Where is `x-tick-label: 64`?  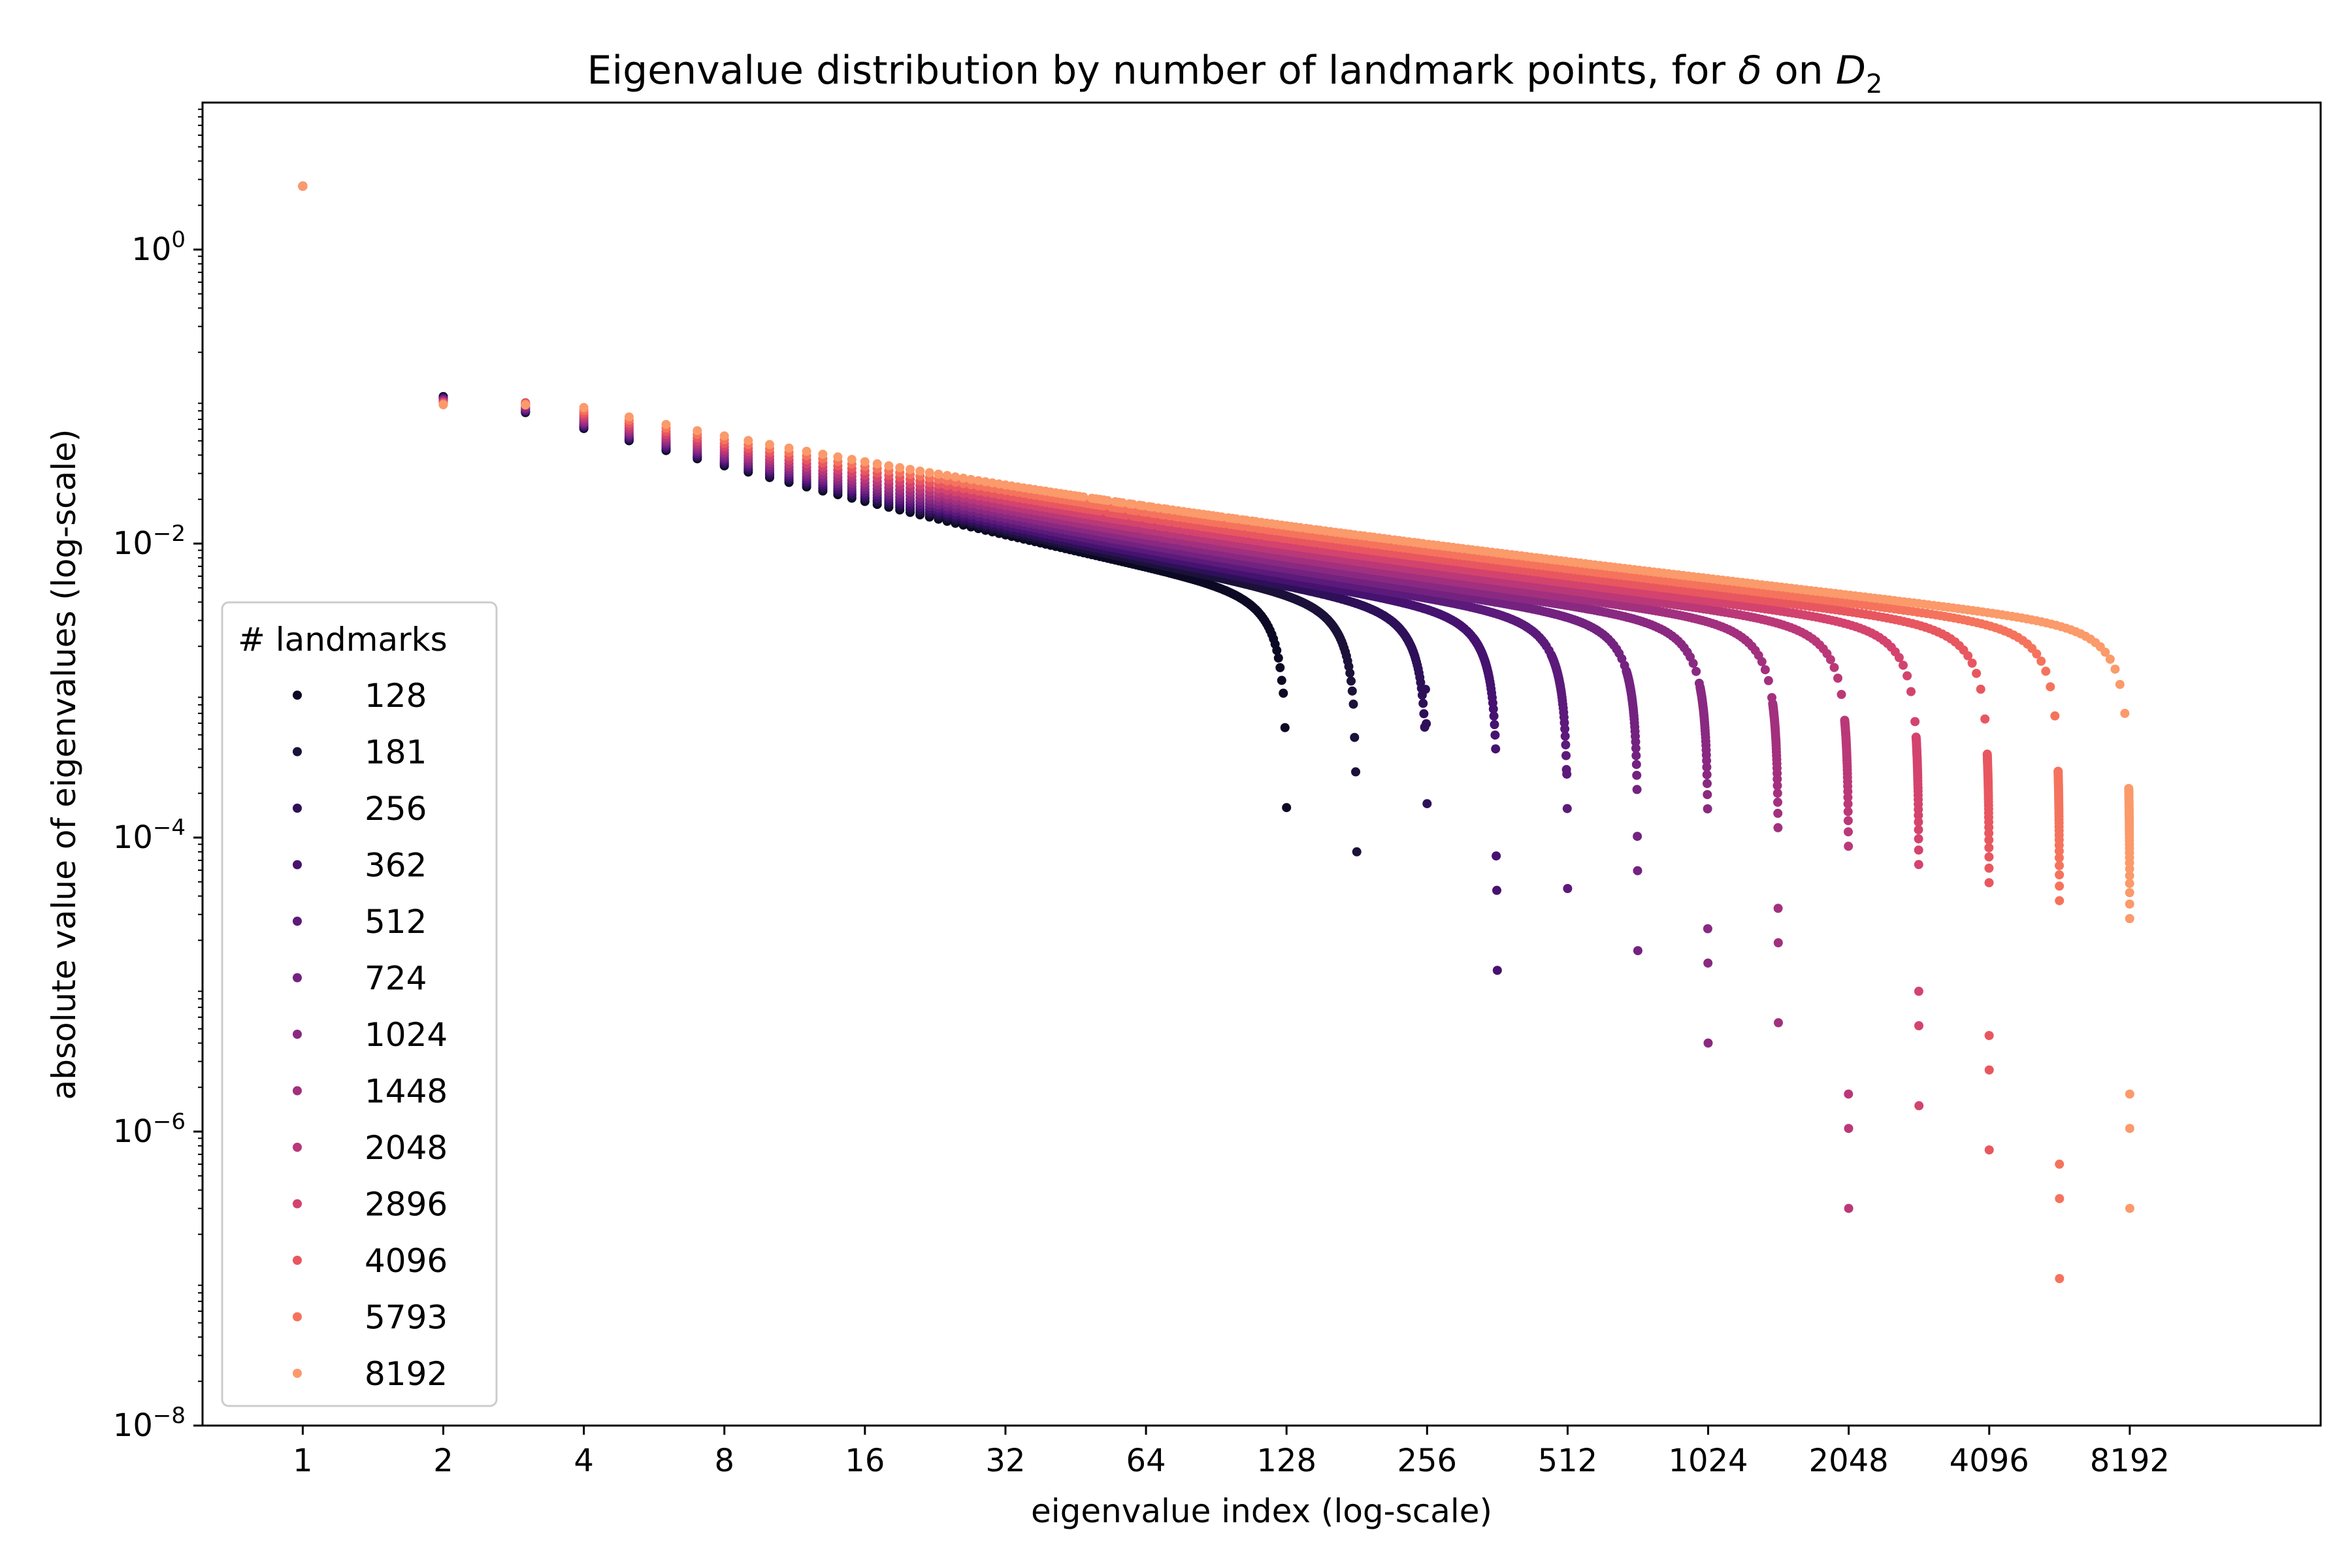 x-tick-label: 64 is located at coordinates (1146, 1461).